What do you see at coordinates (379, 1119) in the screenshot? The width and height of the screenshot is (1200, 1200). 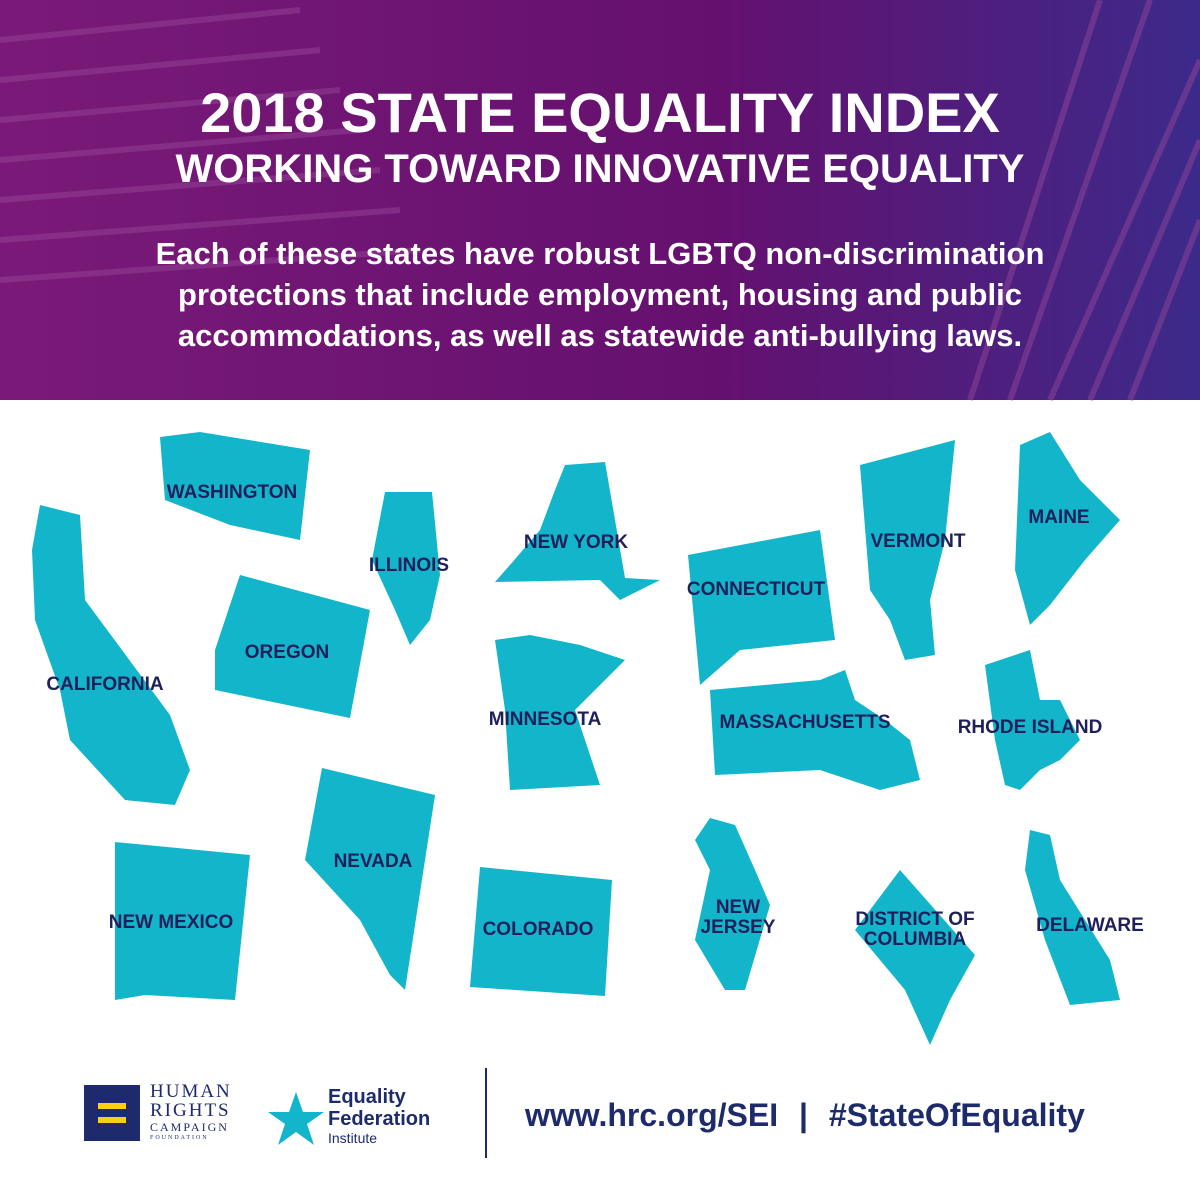 I see `logo-word: Federation` at bounding box center [379, 1119].